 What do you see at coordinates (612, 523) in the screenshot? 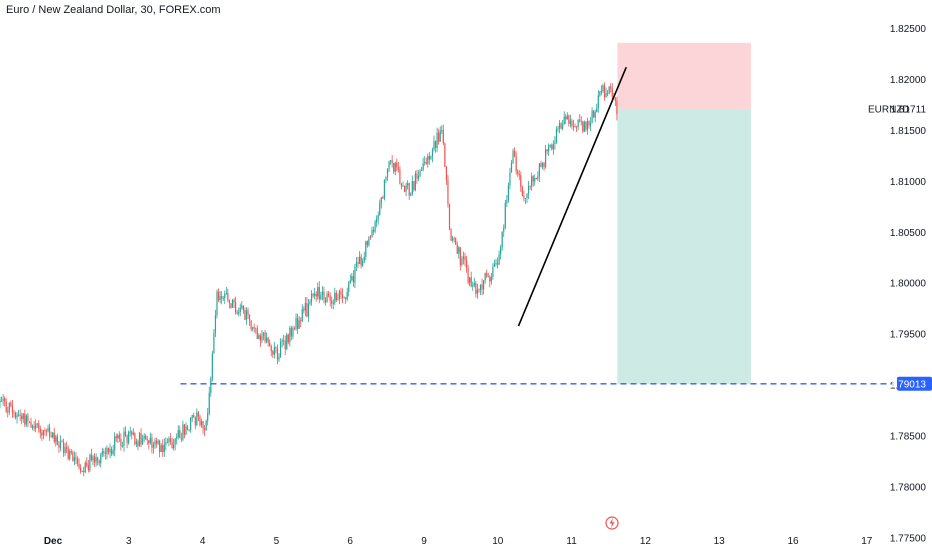
I see `event-marker` at bounding box center [612, 523].